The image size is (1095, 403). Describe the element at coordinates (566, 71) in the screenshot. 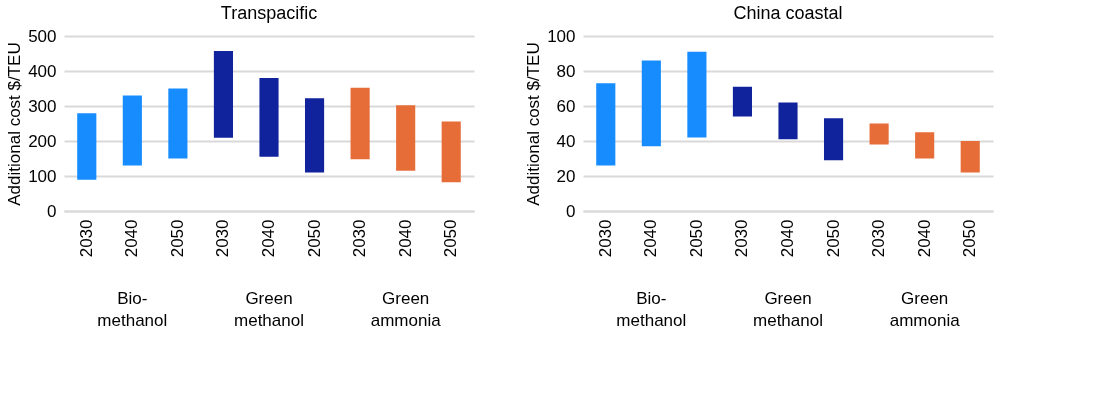

I see `y-tick-label: 80` at that location.